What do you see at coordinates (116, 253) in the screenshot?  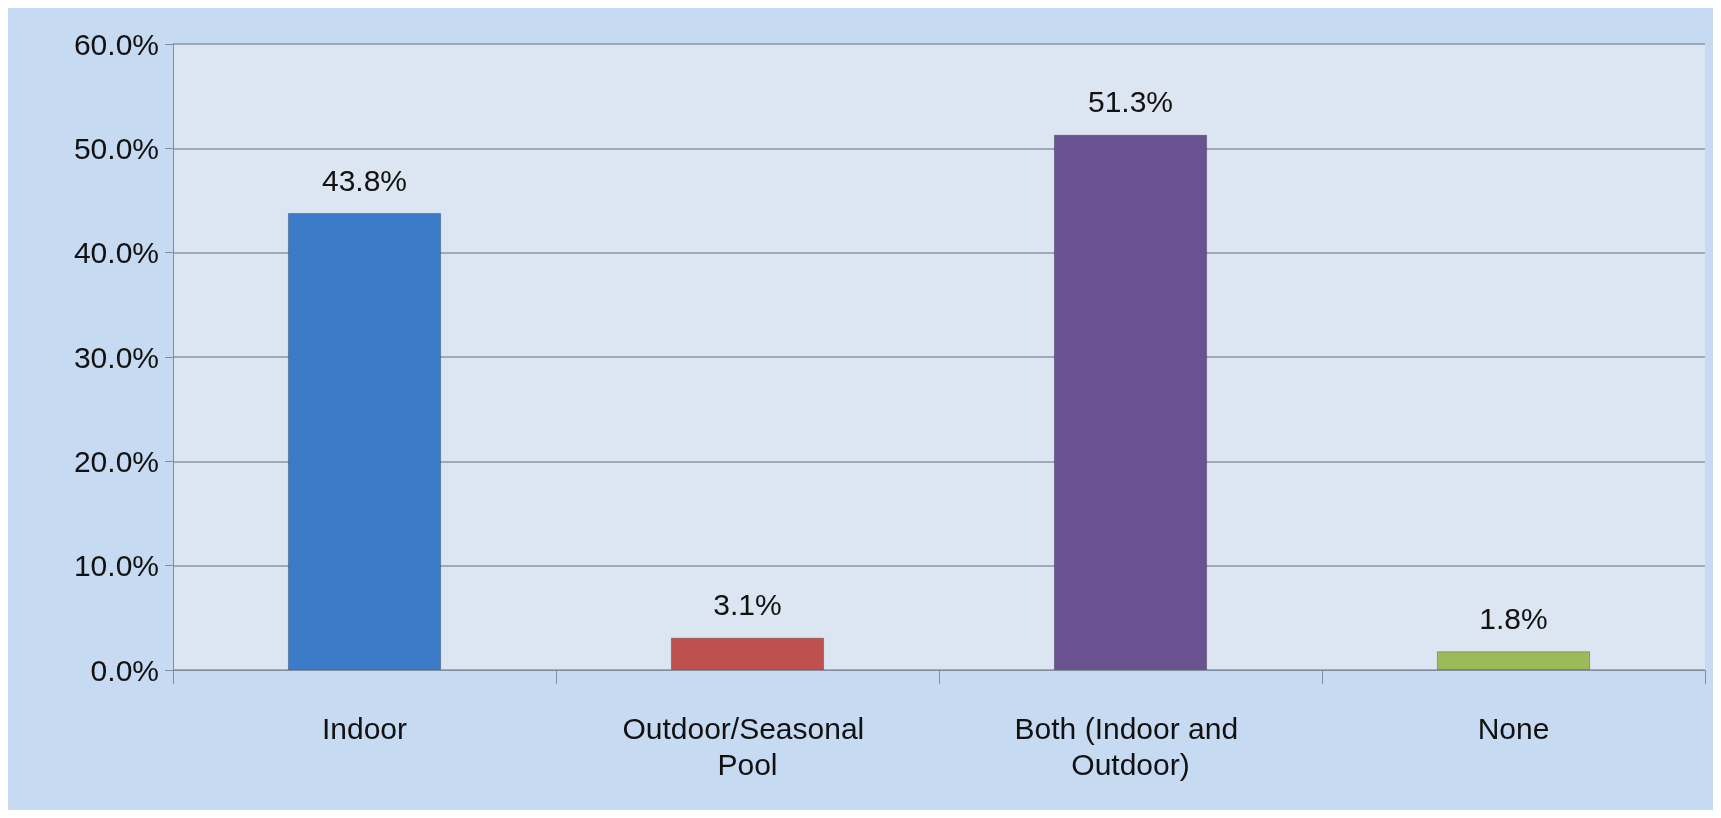 I see `y-tick-label: 40.0%` at bounding box center [116, 253].